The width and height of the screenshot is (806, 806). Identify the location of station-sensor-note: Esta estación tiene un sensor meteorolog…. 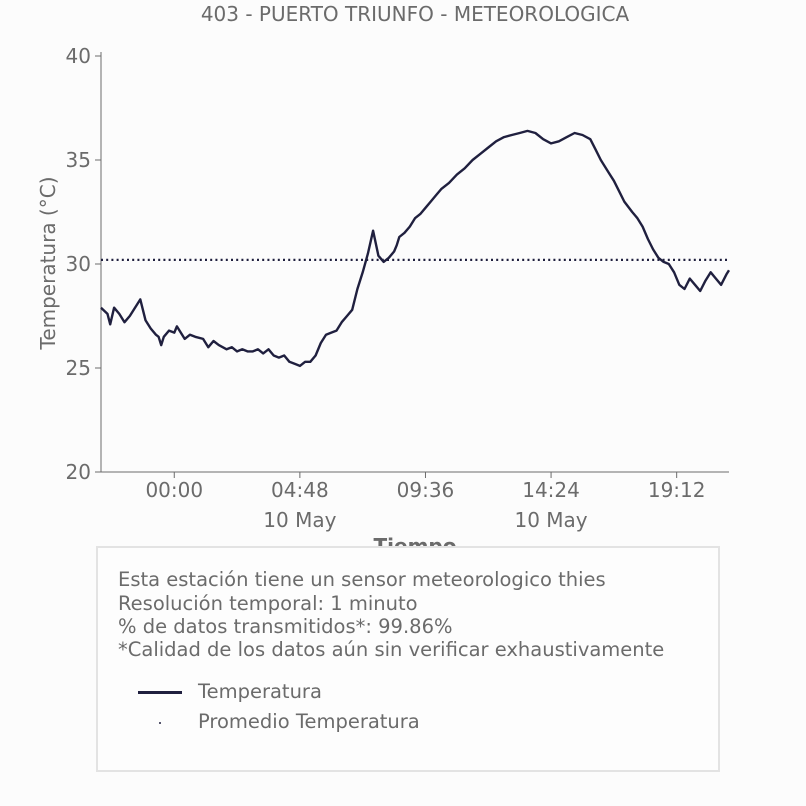
(362, 579).